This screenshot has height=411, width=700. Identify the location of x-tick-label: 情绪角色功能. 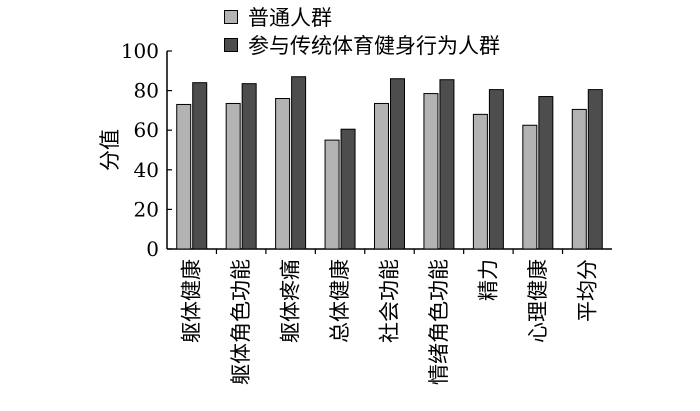
(439, 322).